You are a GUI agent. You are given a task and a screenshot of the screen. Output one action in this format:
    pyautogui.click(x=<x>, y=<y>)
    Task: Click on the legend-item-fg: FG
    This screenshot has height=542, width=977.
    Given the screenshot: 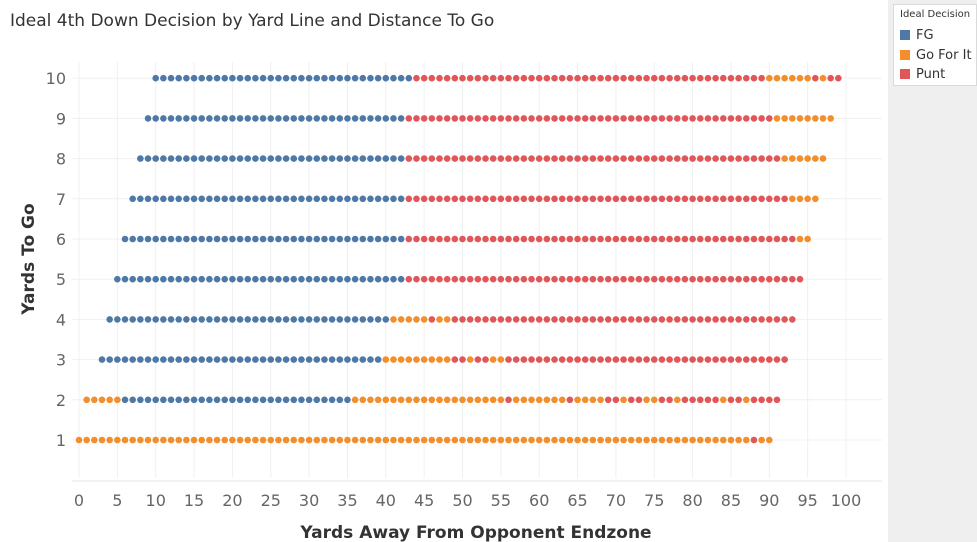 What is the action you would take?
    pyautogui.click(x=917, y=35)
    